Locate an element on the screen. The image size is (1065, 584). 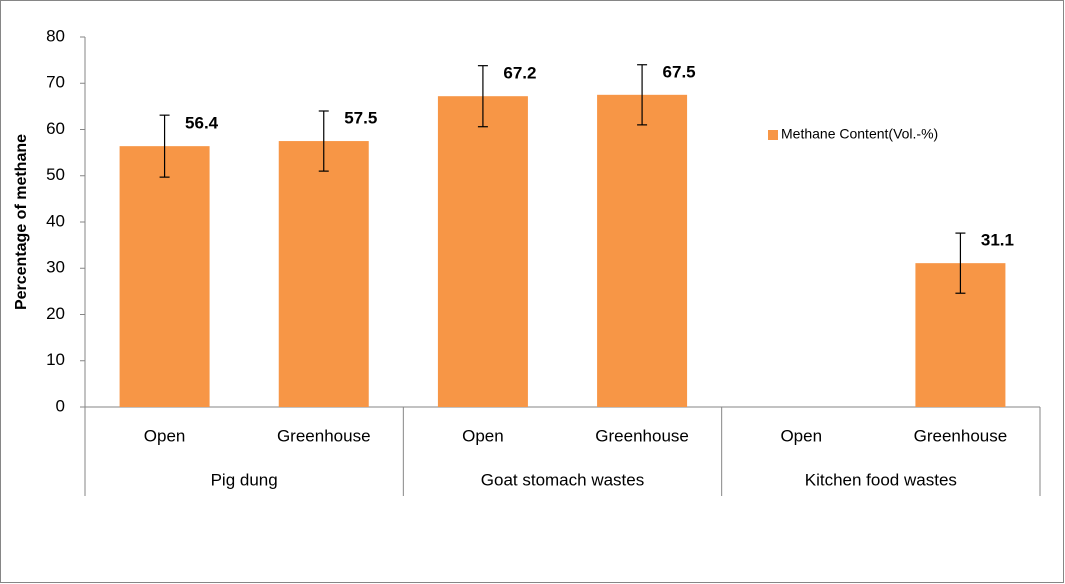
data-label: 56.4 is located at coordinates (202, 123).